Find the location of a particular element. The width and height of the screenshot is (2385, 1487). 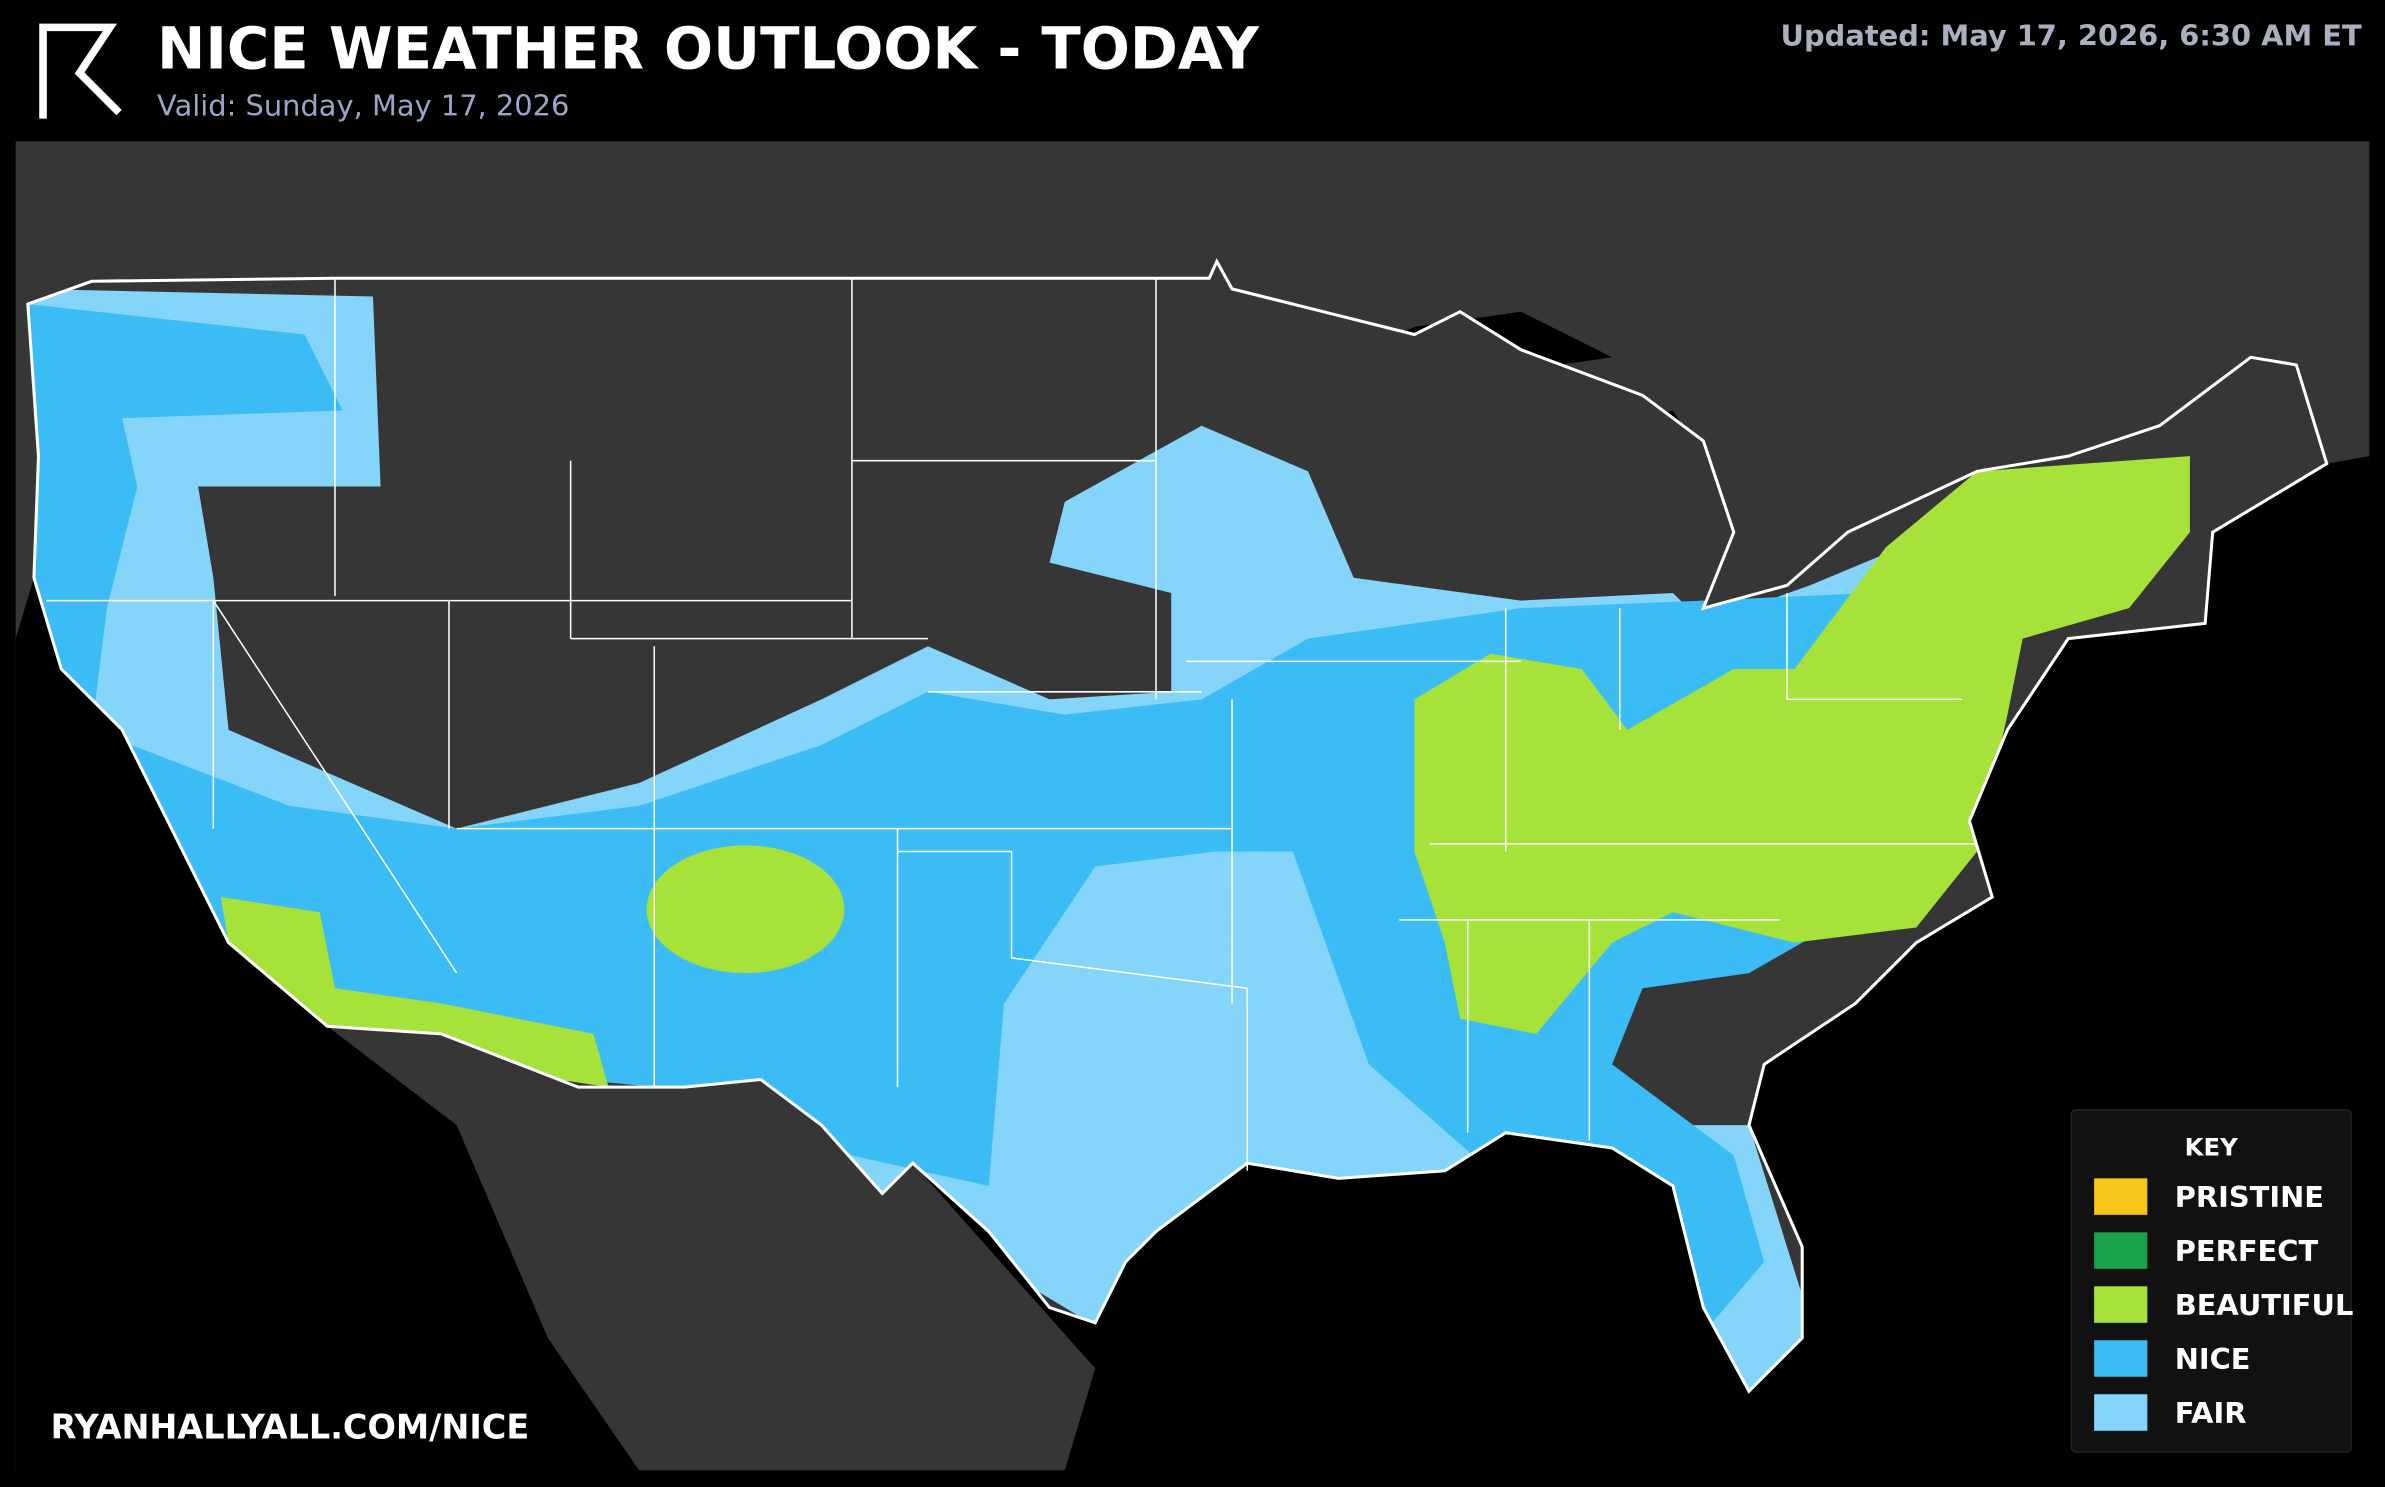

legend-label: PERFECT is located at coordinates (2247, 1251).